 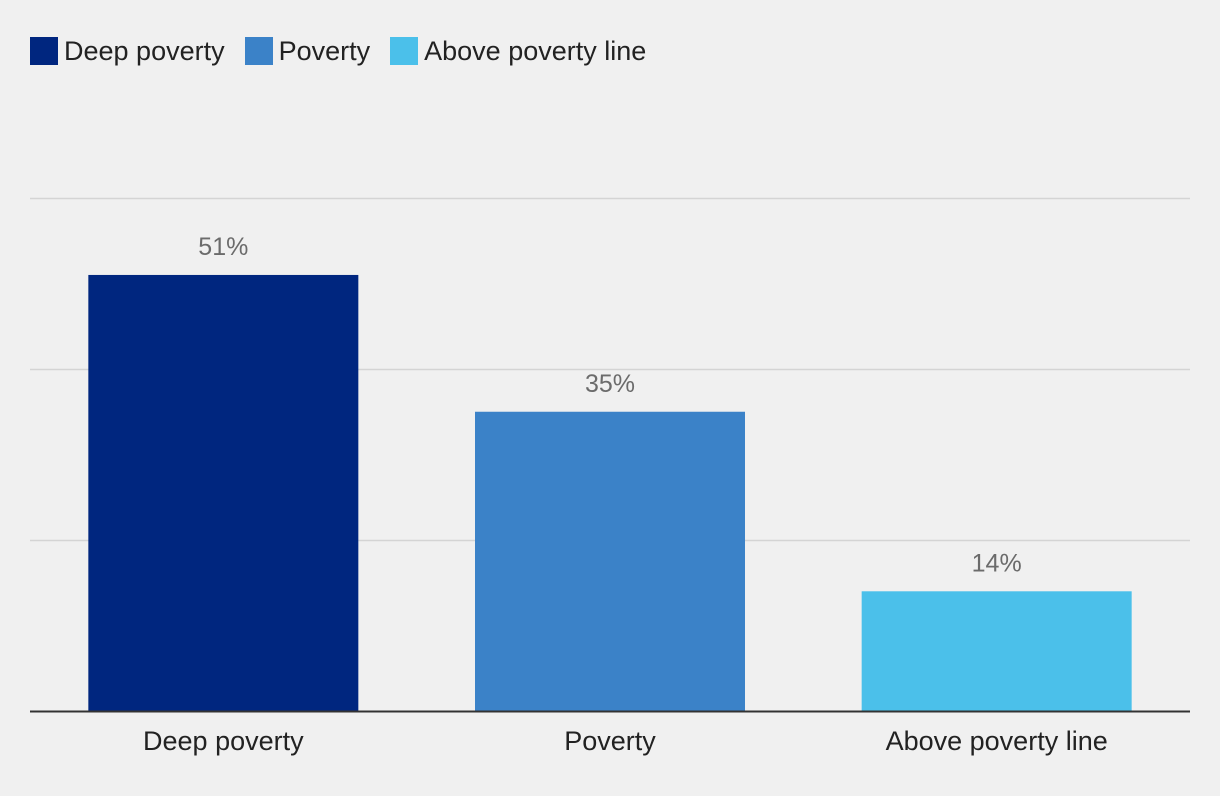 I want to click on chart-legend: Deep poverty Poverty Above poverty line, so click(x=348, y=51).